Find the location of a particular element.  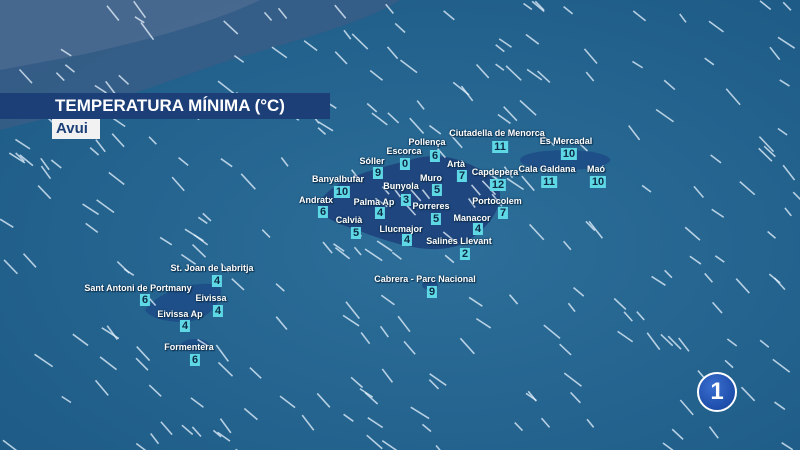

station-temperature: 11 is located at coordinates (500, 147).